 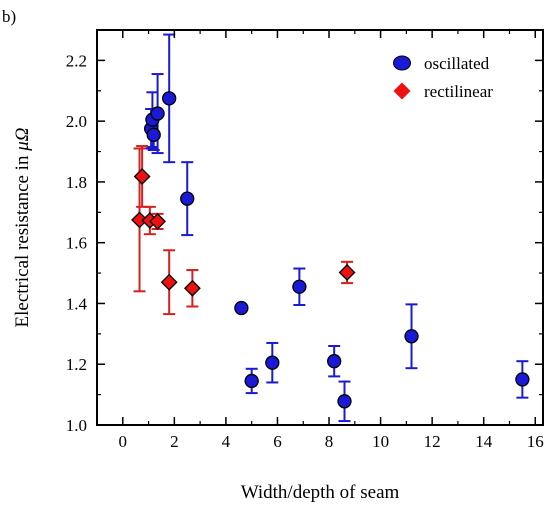 I want to click on legend-label: rectilinear, so click(x=458, y=91).